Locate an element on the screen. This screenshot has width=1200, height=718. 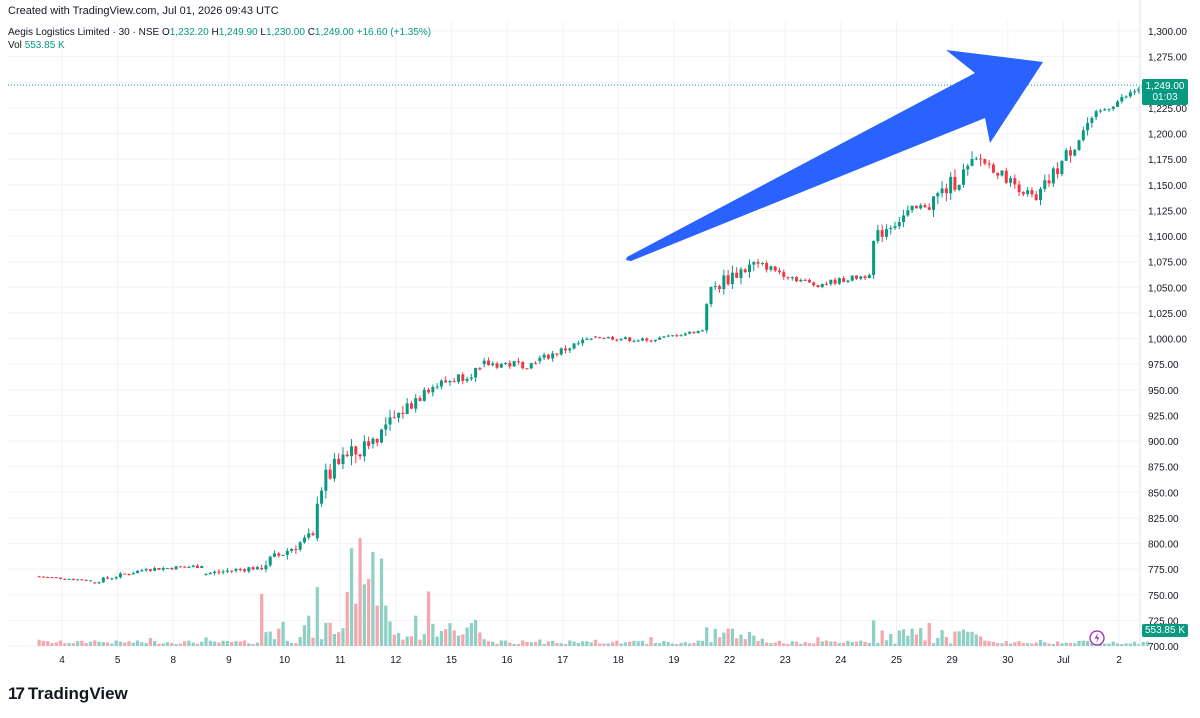
time-axis: 4 5 8 9 10 11 12 15 16 17 18 19 22 23 24 25 29 30 Jul 2 is located at coordinates (590, 660).